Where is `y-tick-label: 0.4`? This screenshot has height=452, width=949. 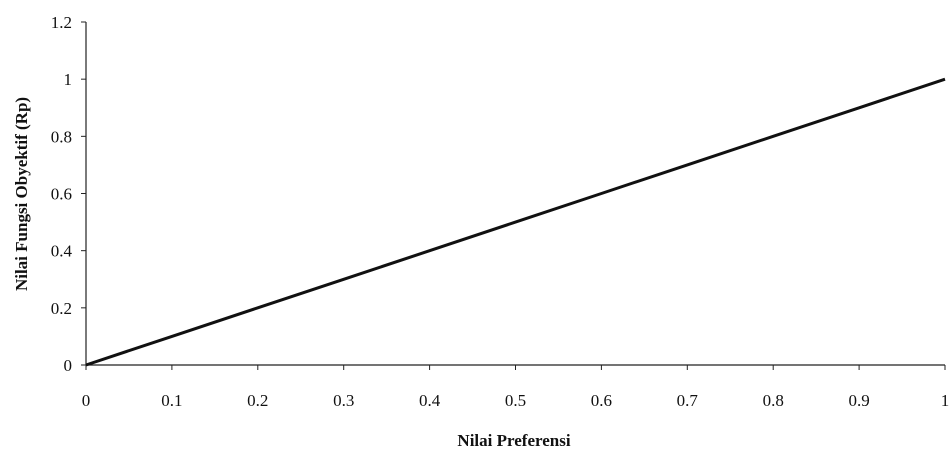 y-tick-label: 0.4 is located at coordinates (62, 251).